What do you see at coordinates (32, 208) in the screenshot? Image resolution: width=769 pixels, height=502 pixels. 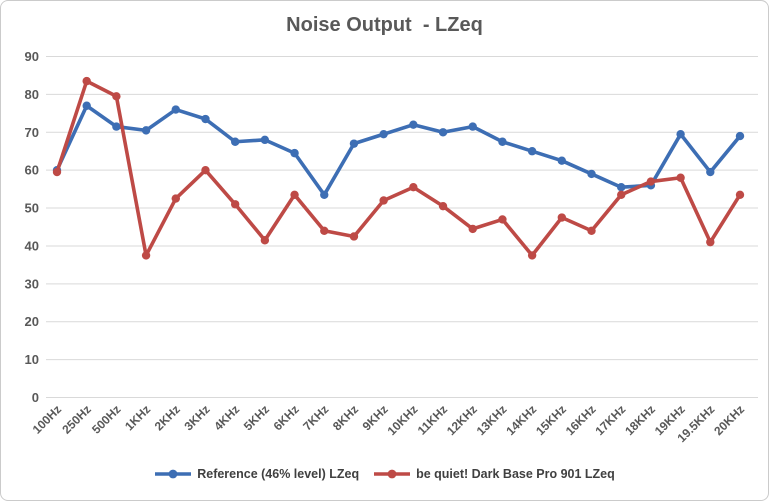 I see `y-axis-tick-label: 50` at bounding box center [32, 208].